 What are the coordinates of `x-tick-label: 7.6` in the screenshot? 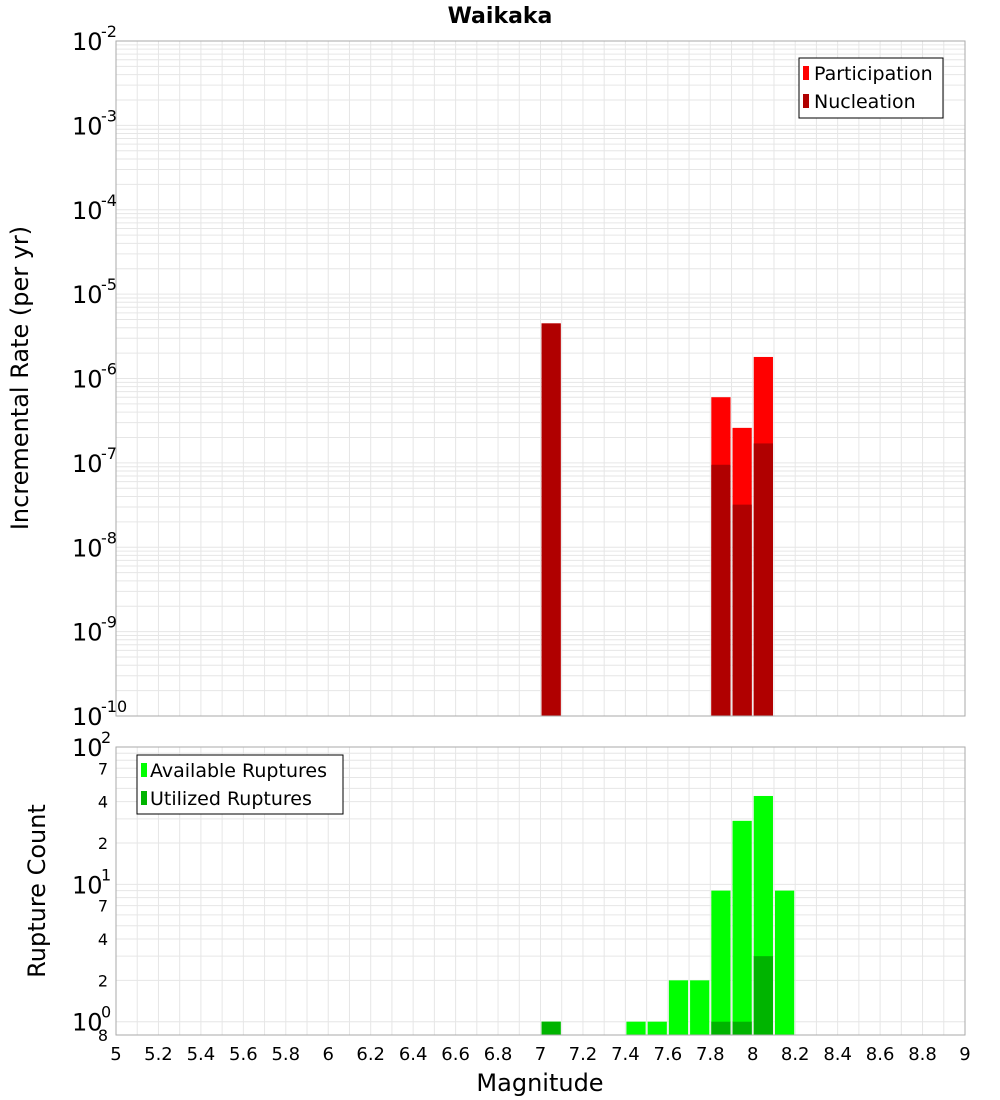 It's located at (668, 1054).